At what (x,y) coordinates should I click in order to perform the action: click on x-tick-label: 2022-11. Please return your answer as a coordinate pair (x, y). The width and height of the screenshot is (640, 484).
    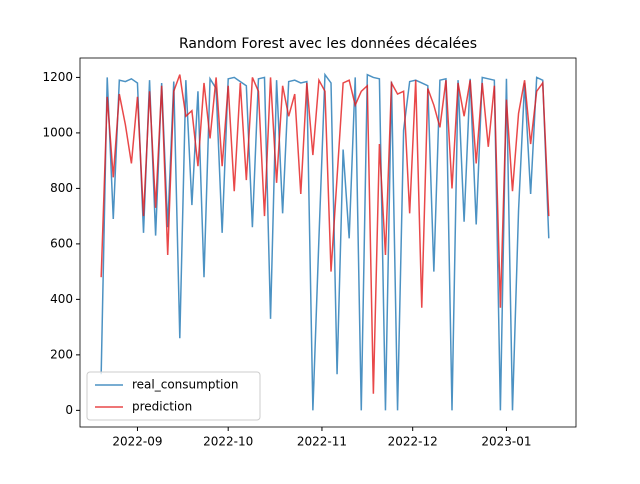
    Looking at the image, I should click on (322, 442).